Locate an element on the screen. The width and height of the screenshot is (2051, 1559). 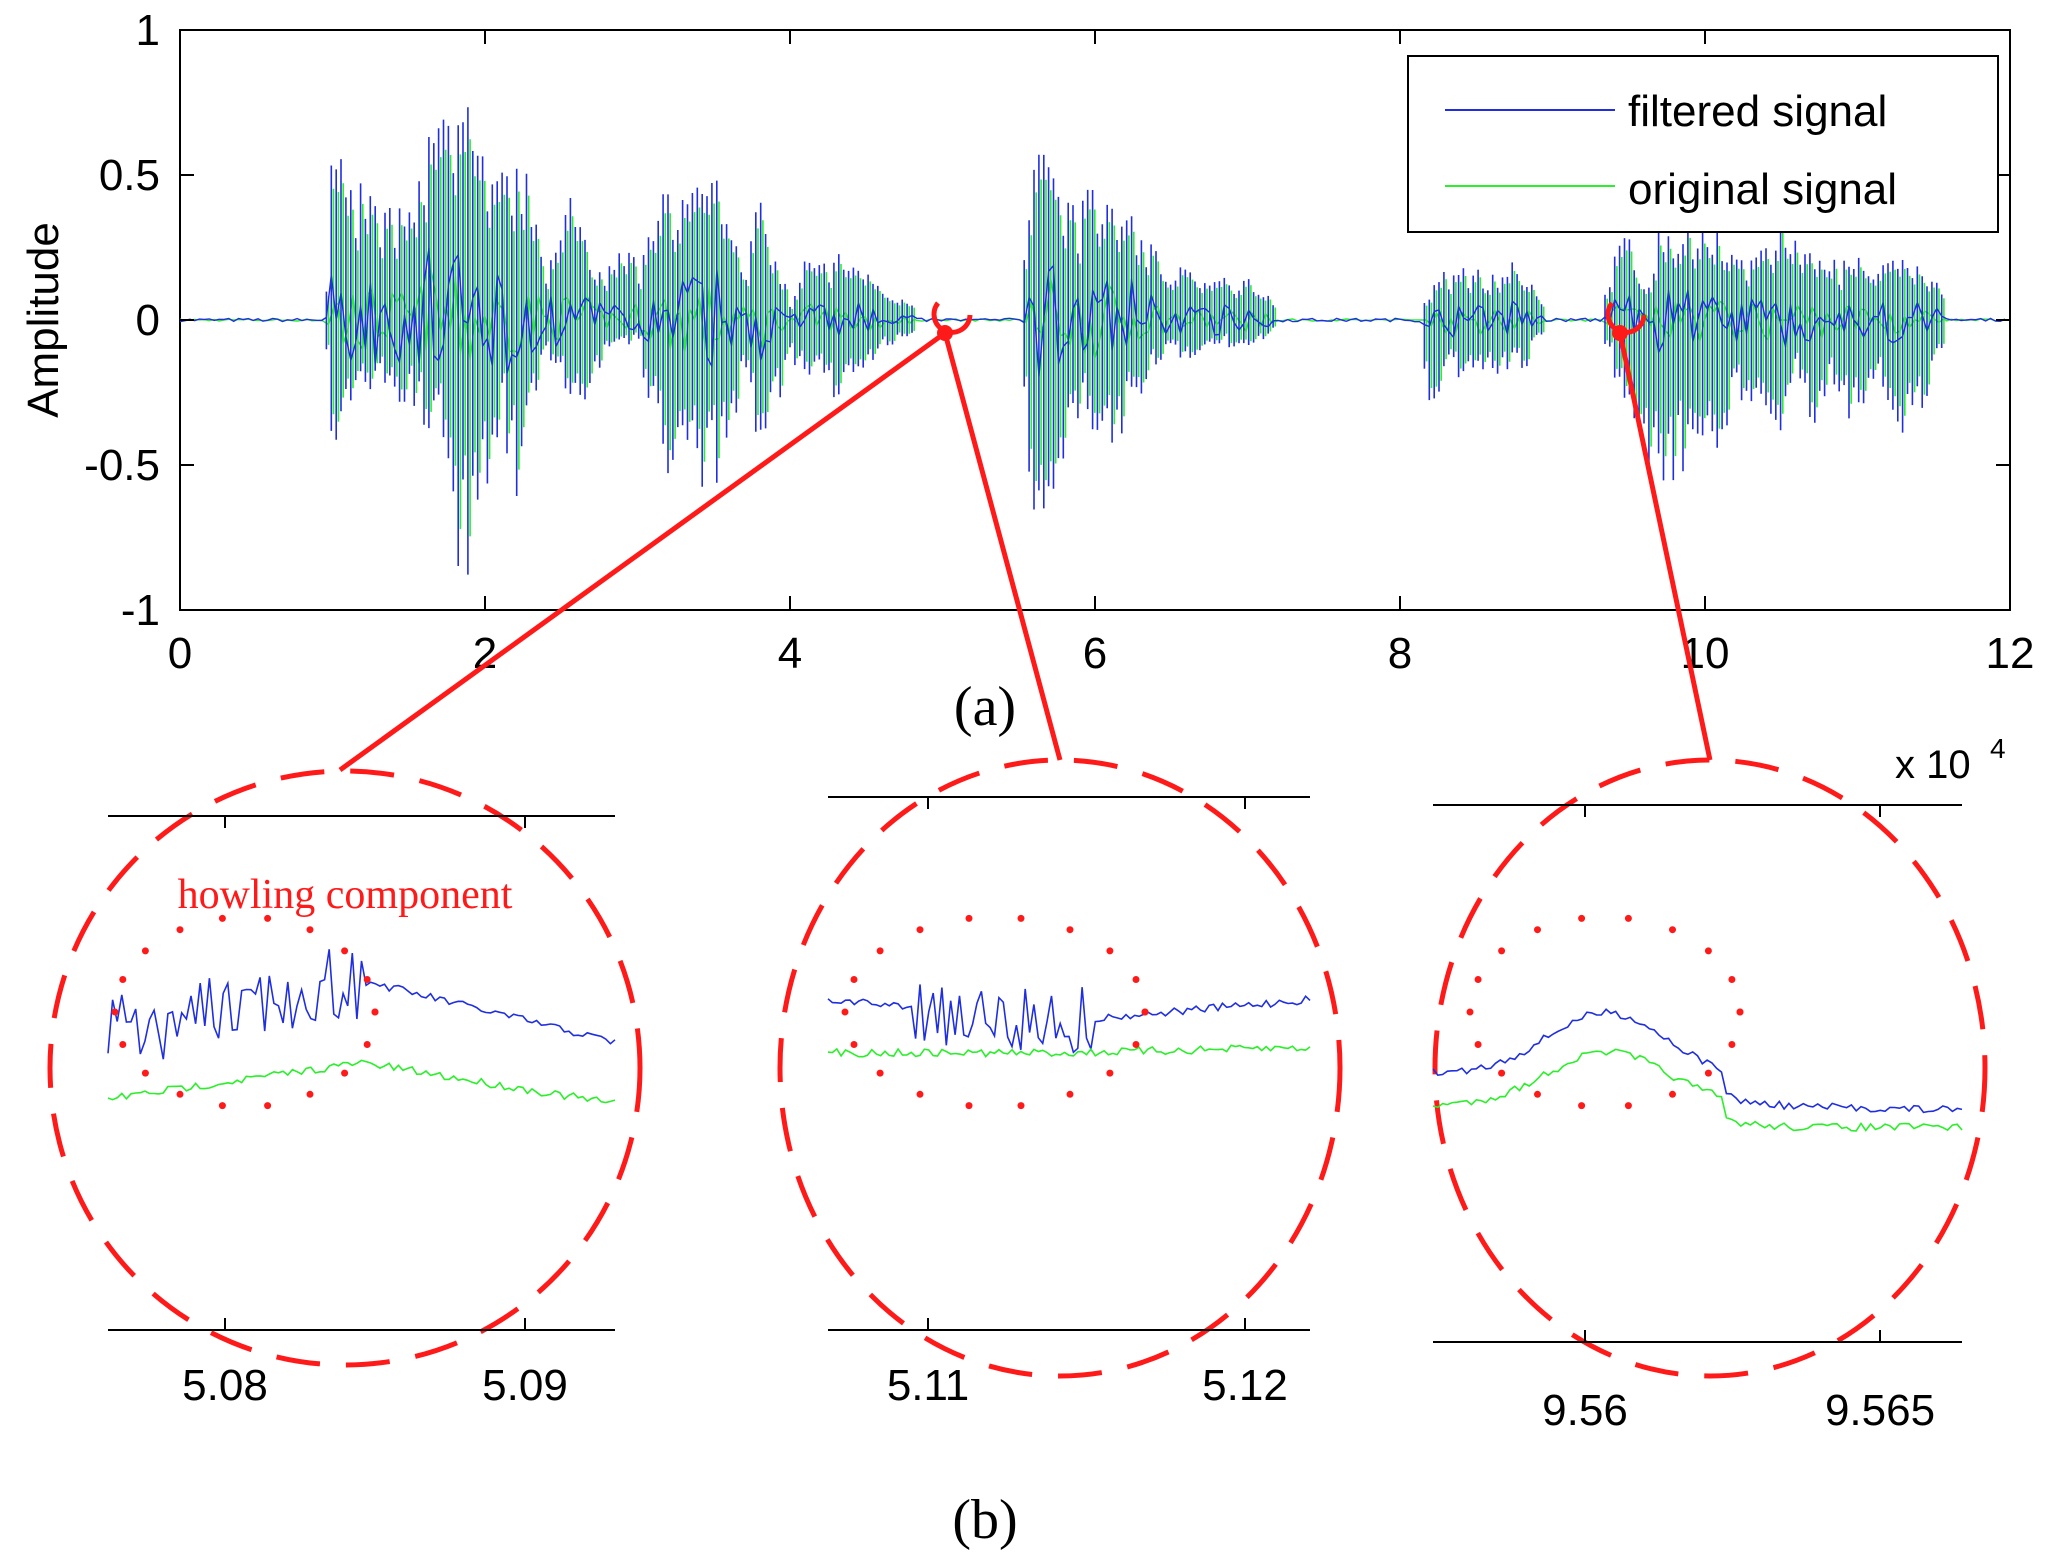
x-tick-label: 8 is located at coordinates (1400, 653).